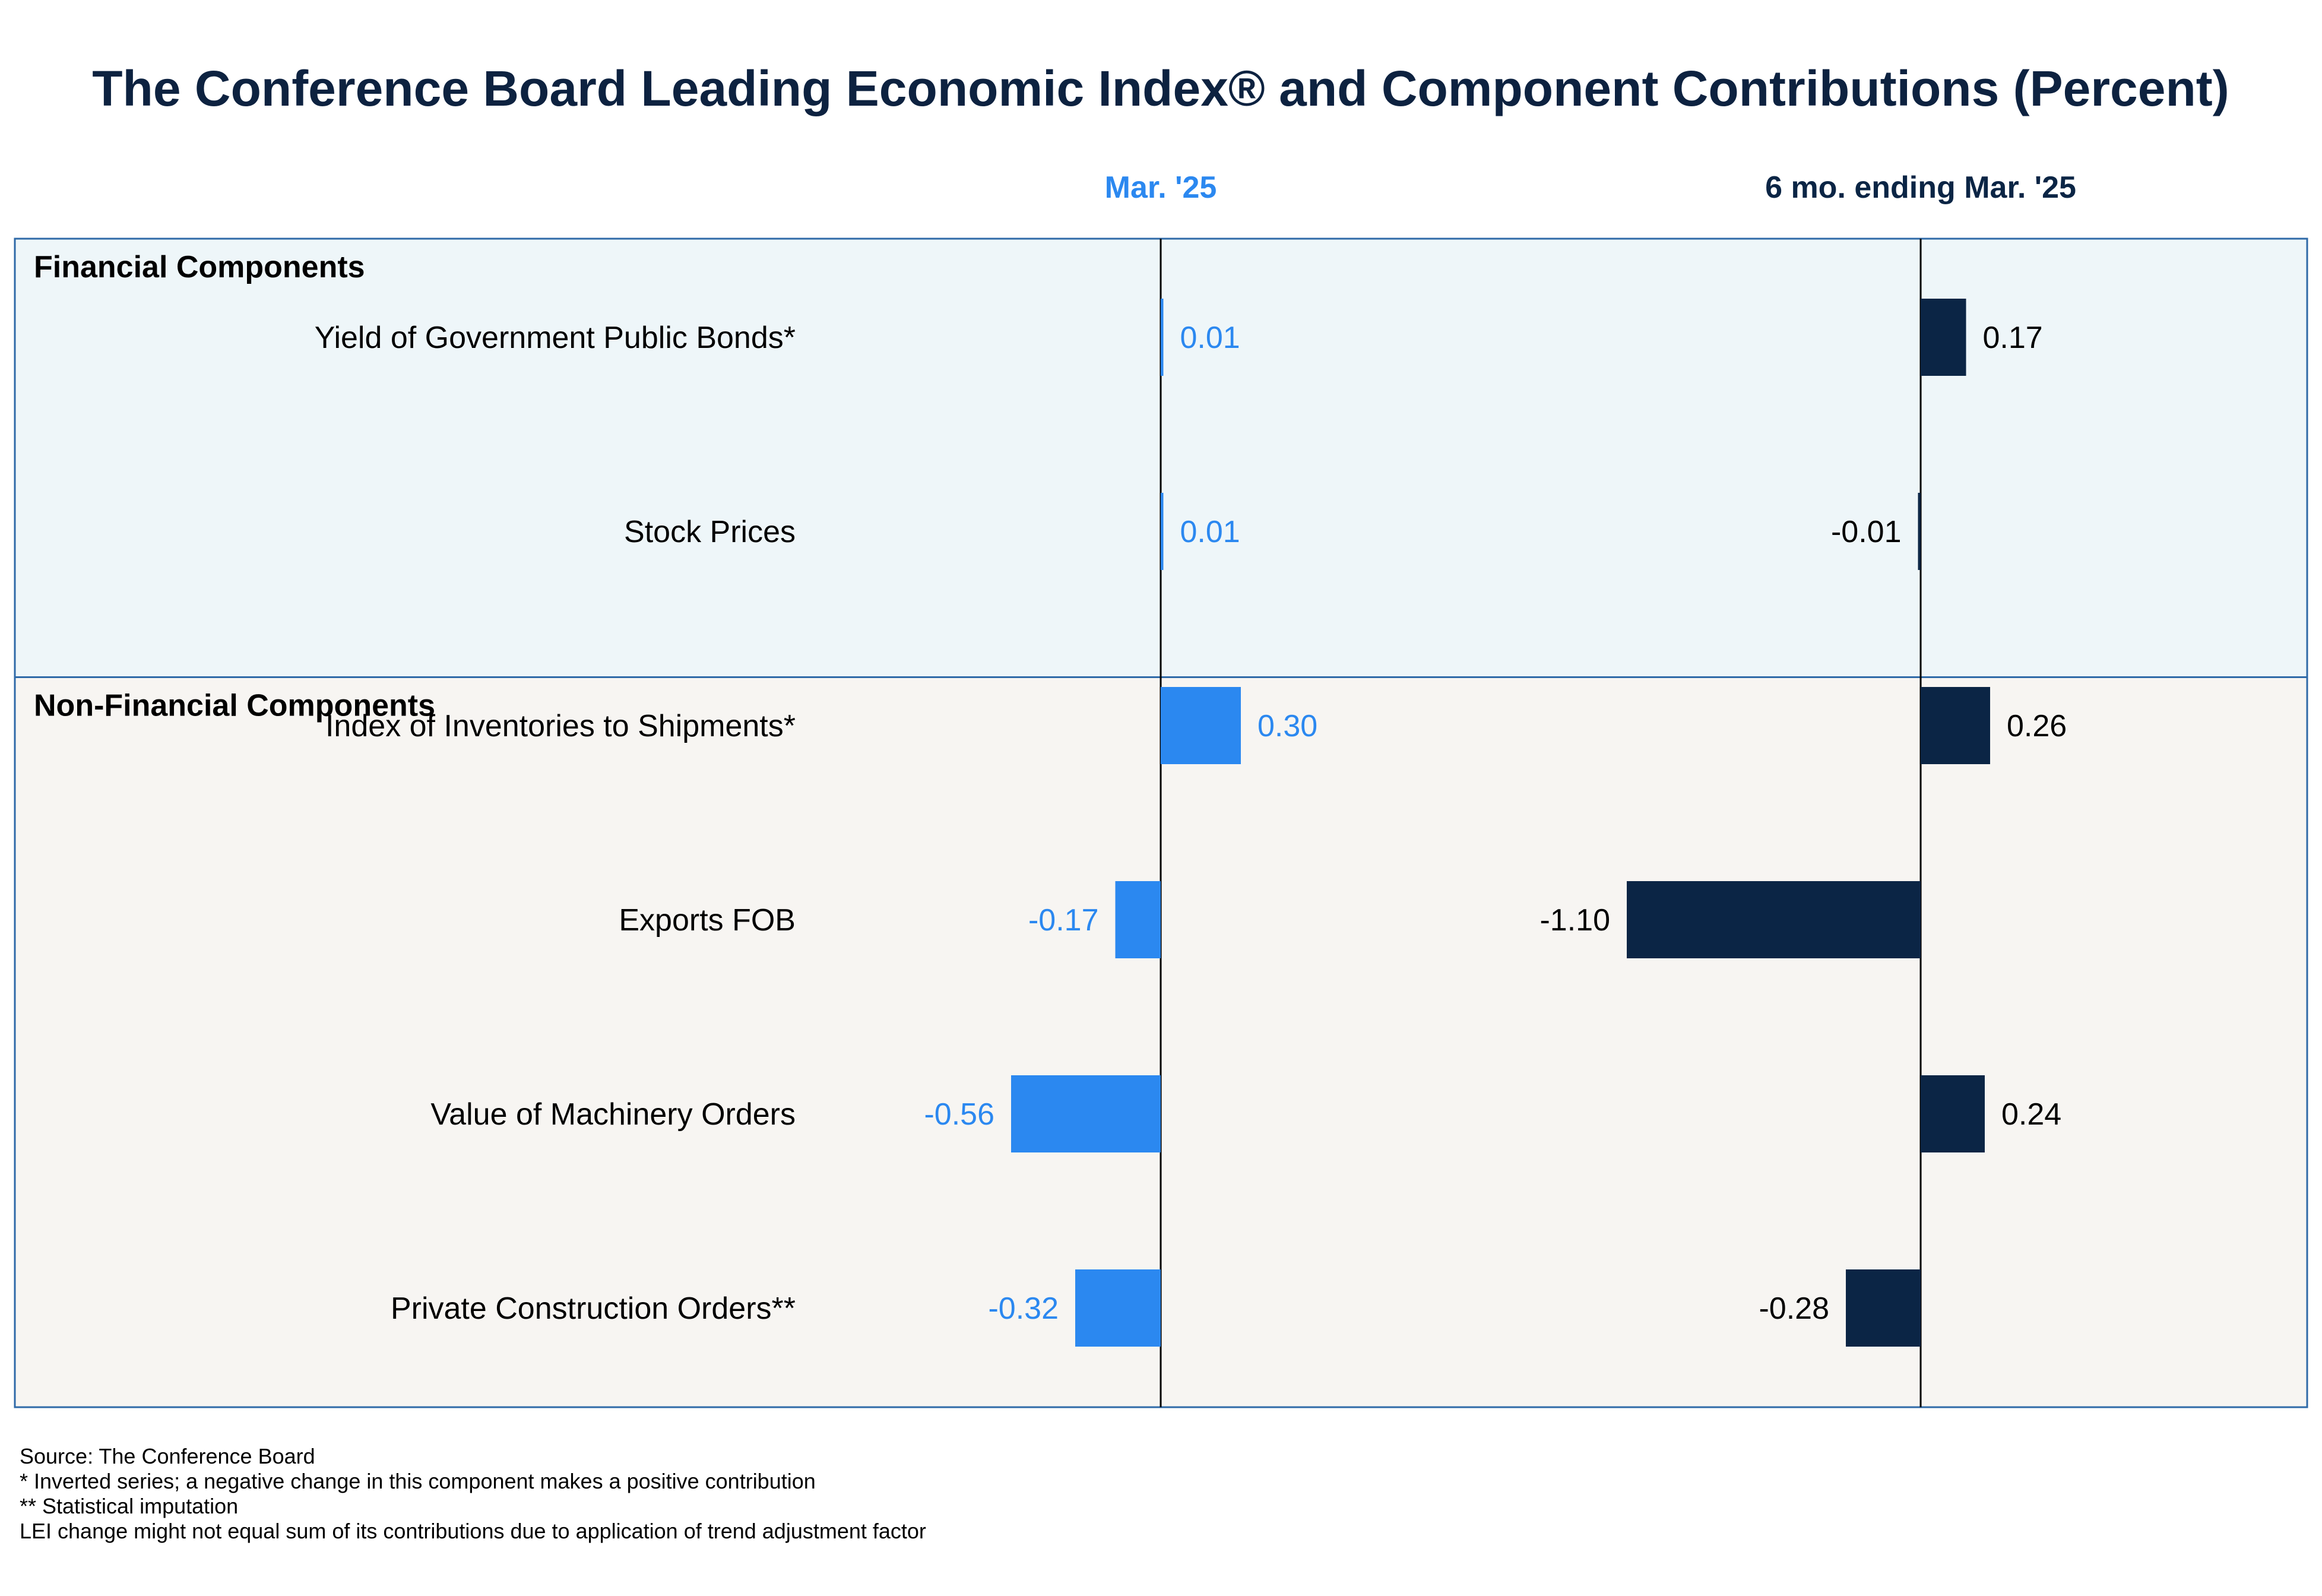 The height and width of the screenshot is (1596, 2322). I want to click on section-header-financial: Financial Components, so click(199, 267).